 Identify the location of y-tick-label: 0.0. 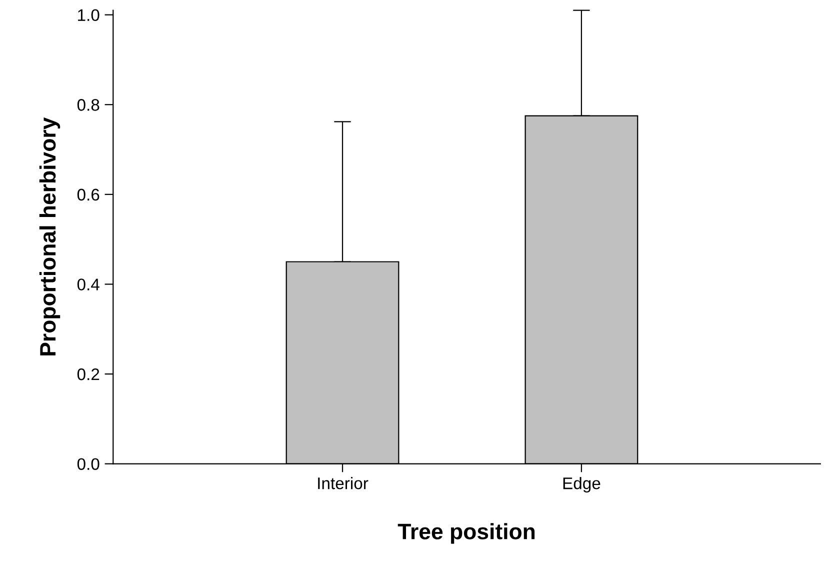
(88, 464).